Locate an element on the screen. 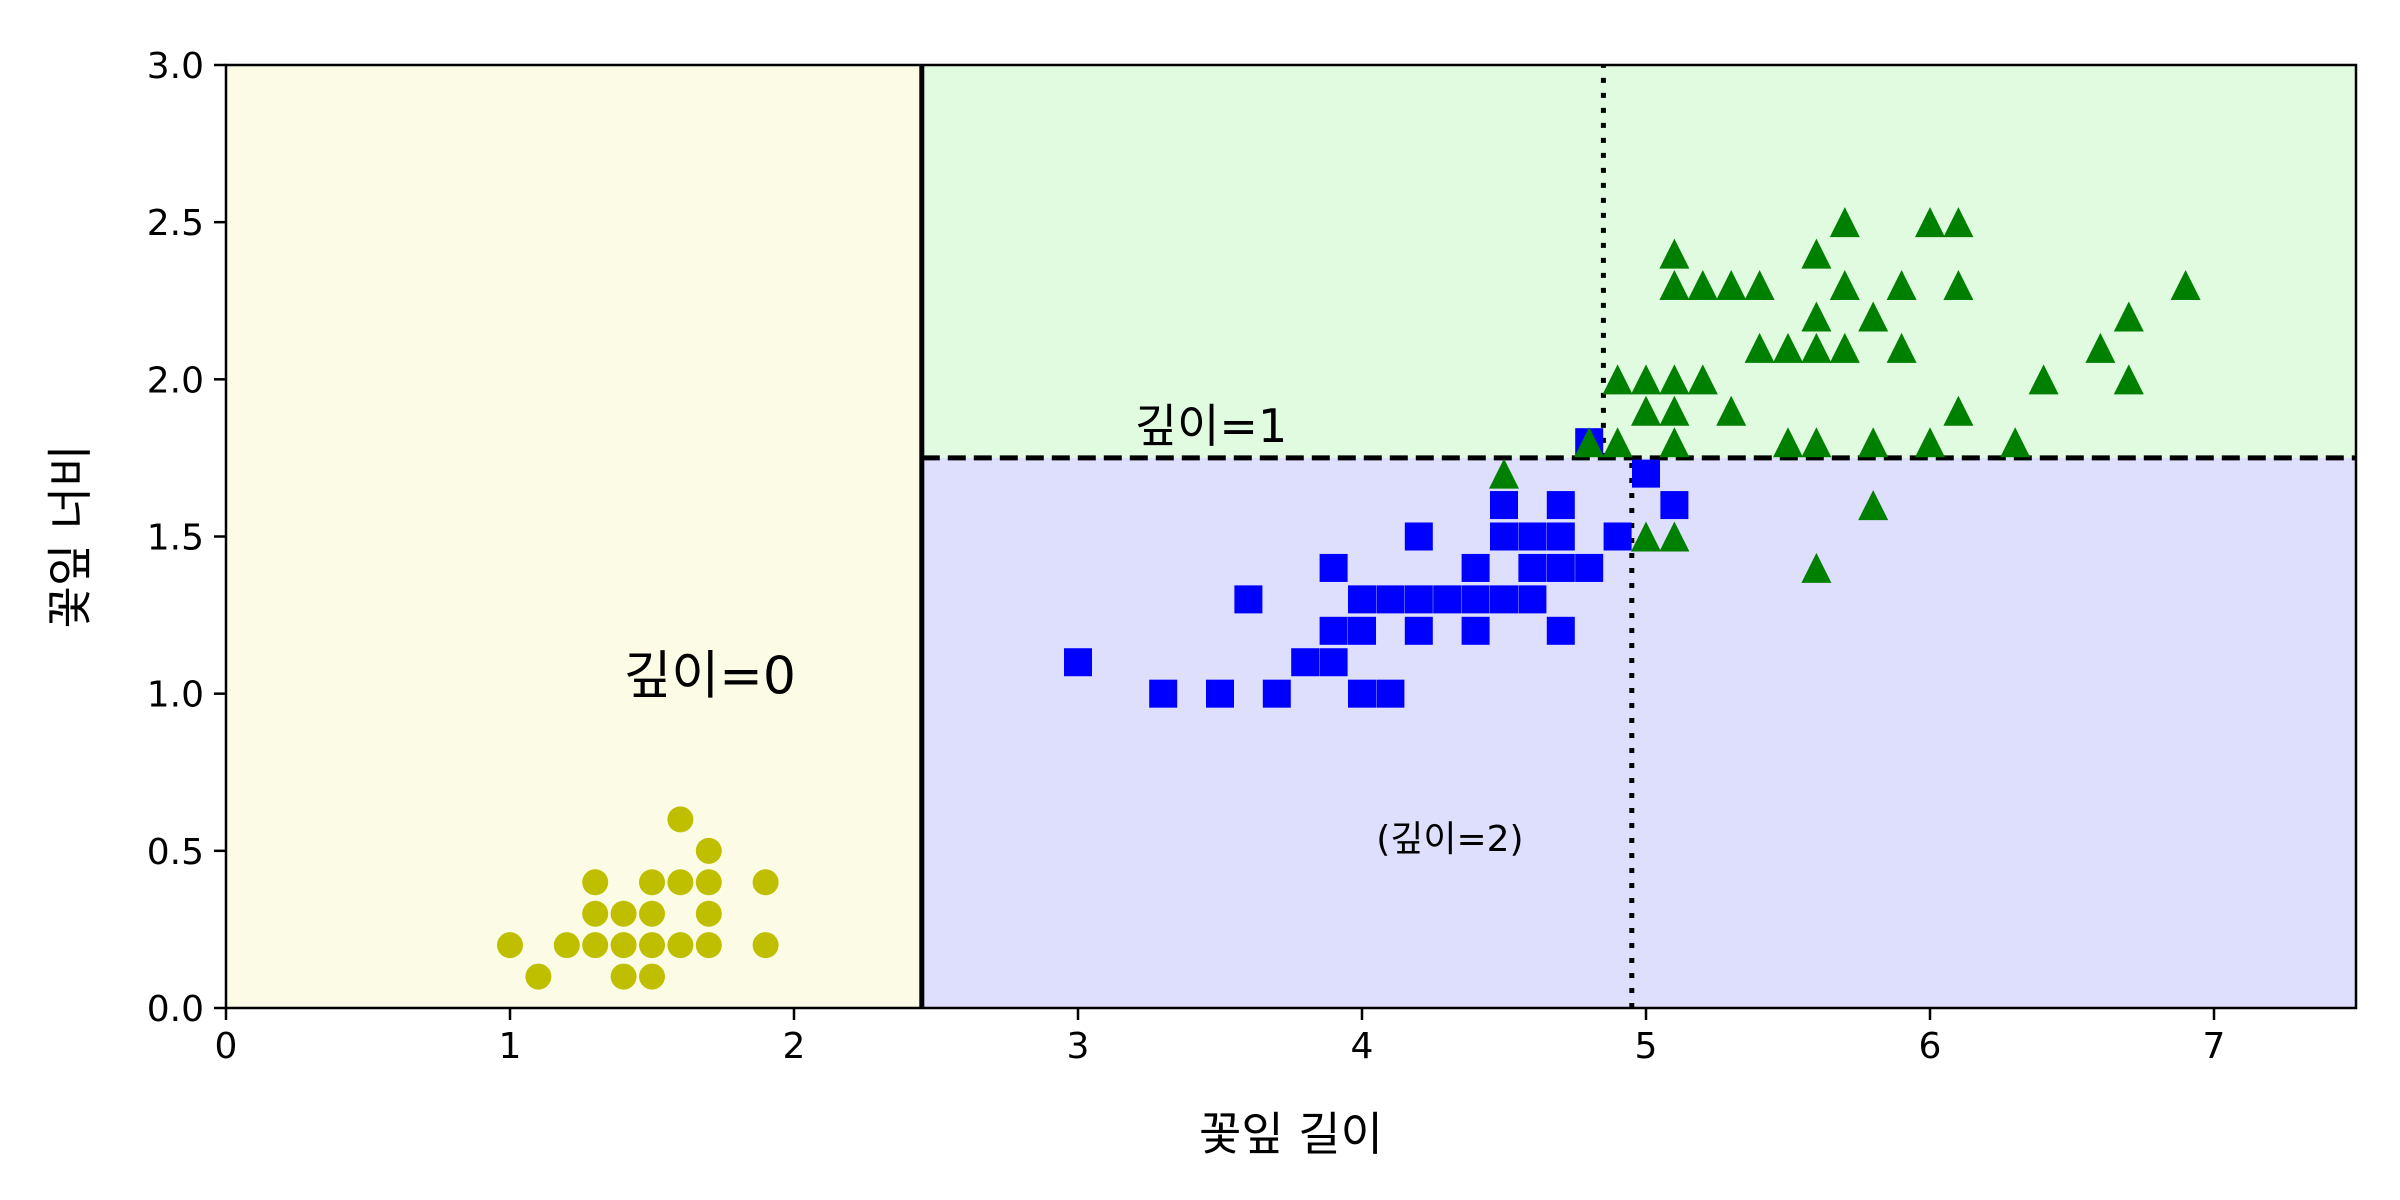 This screenshot has height=1200, width=2400. depth-annotations: 깊이=0 깊이=1 (깊이=2) is located at coordinates (1074, 629).